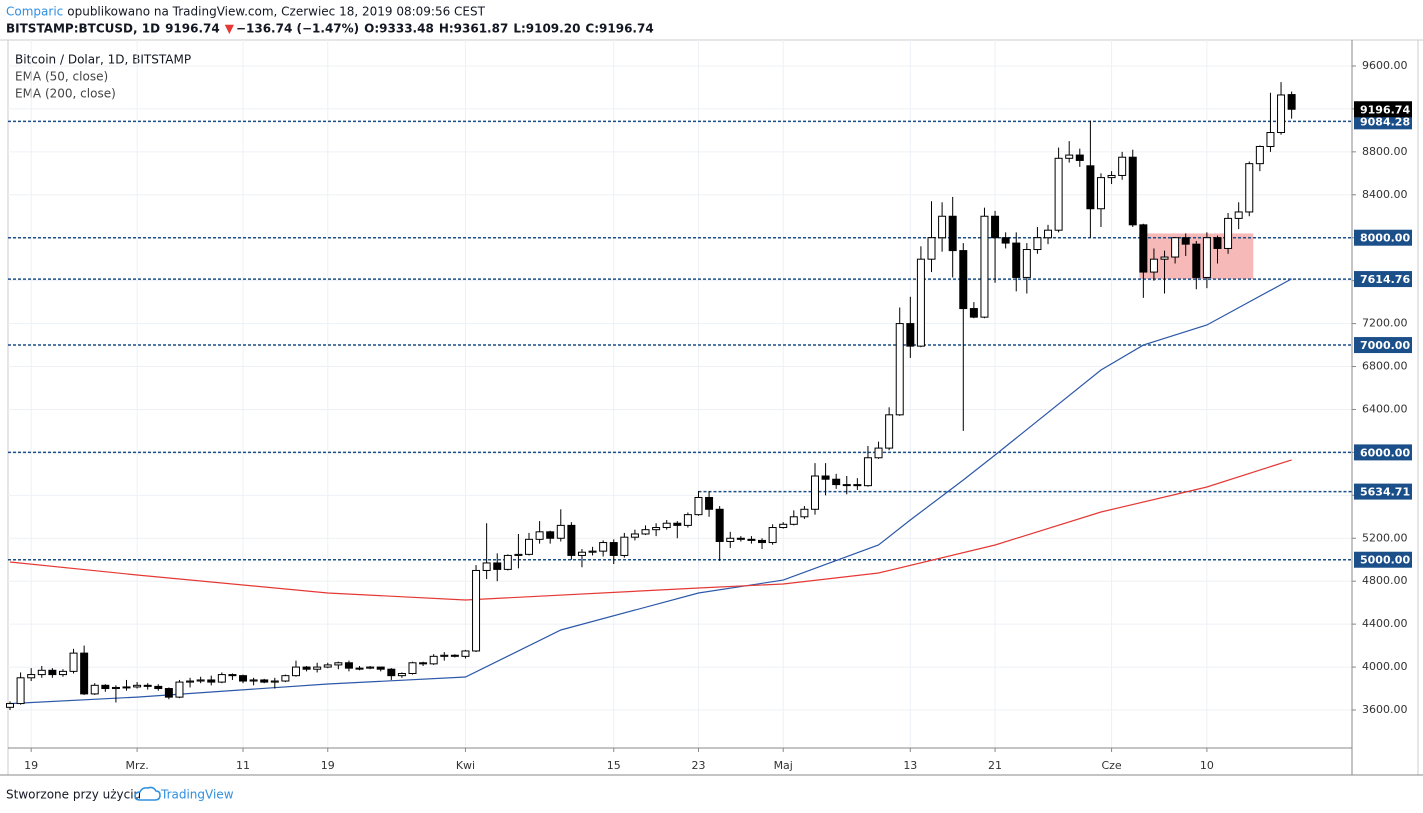  Describe the element at coordinates (546, 29) in the screenshot. I see `quote-text: L:9109.20` at that location.